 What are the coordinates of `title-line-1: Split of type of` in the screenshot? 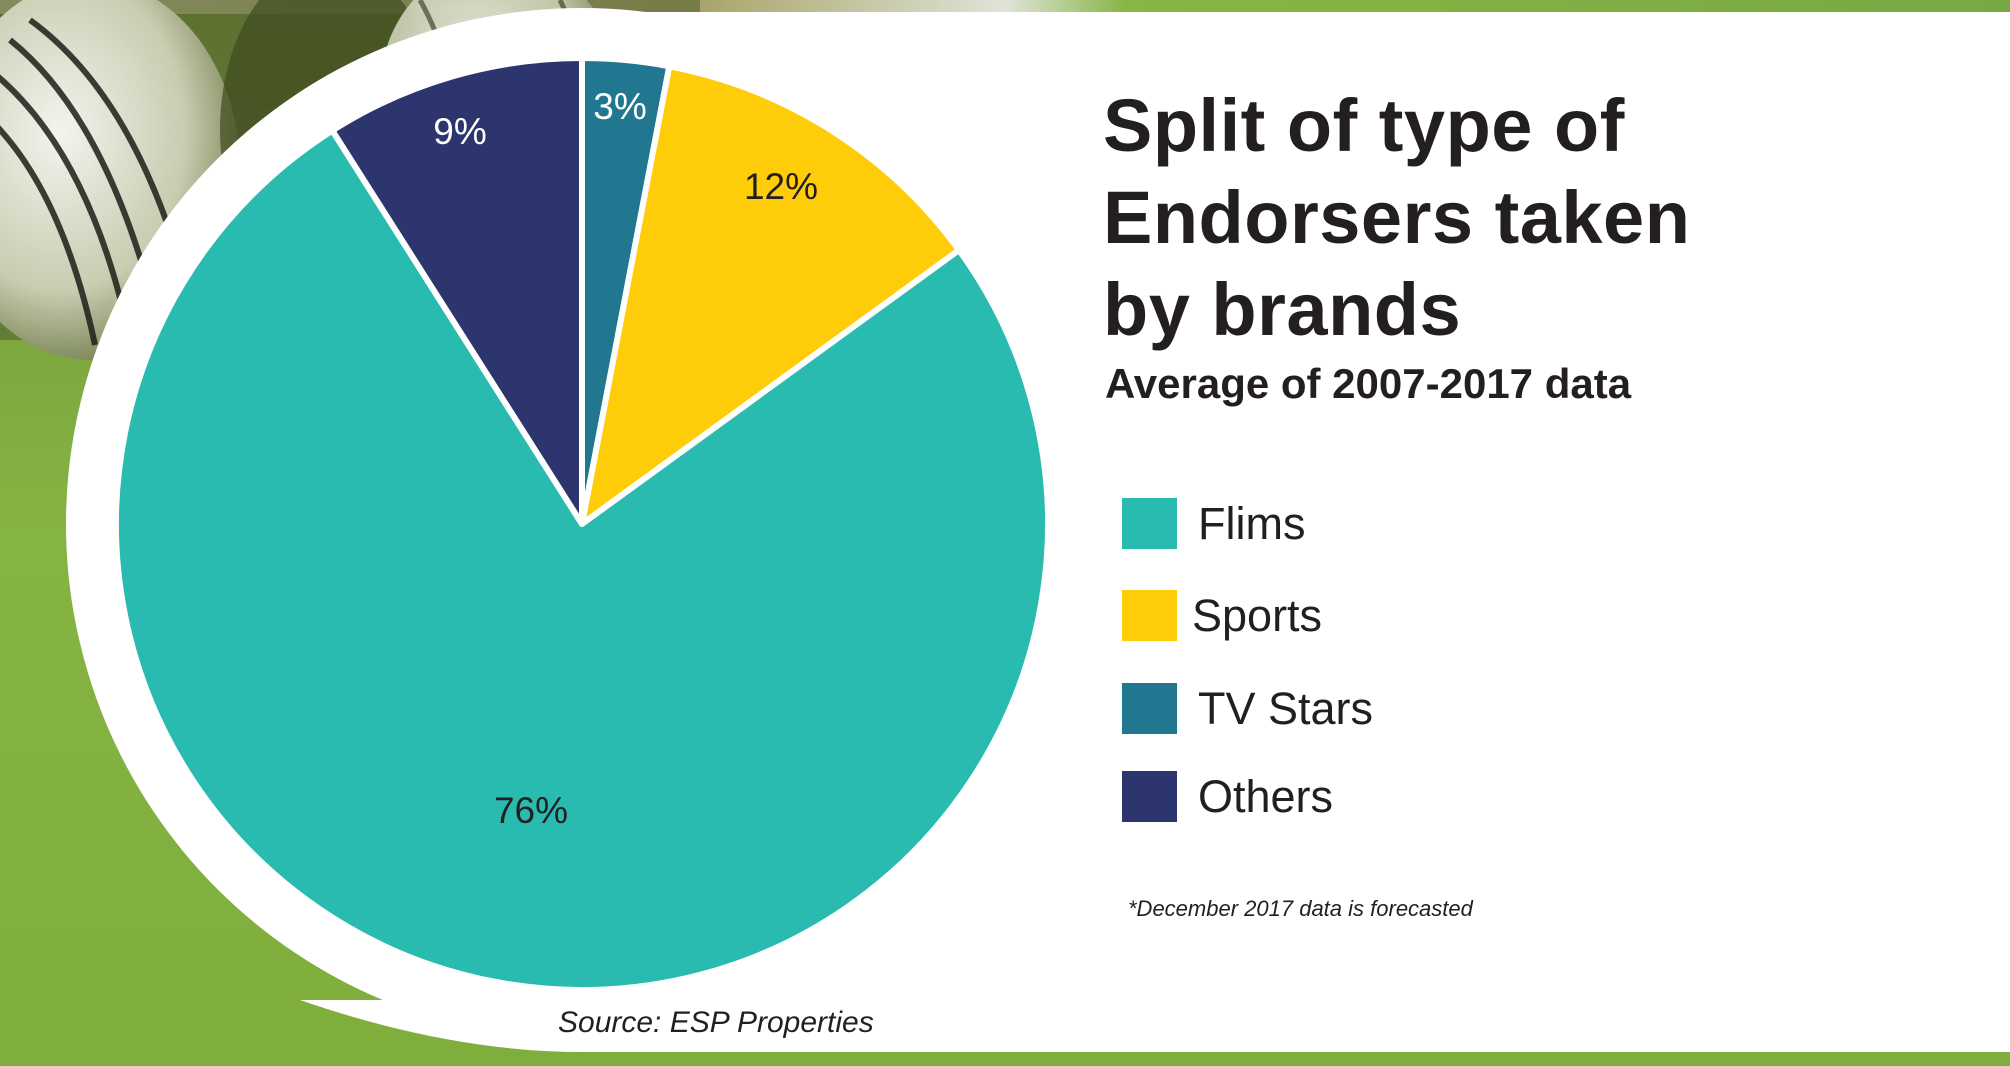 It's located at (1364, 125).